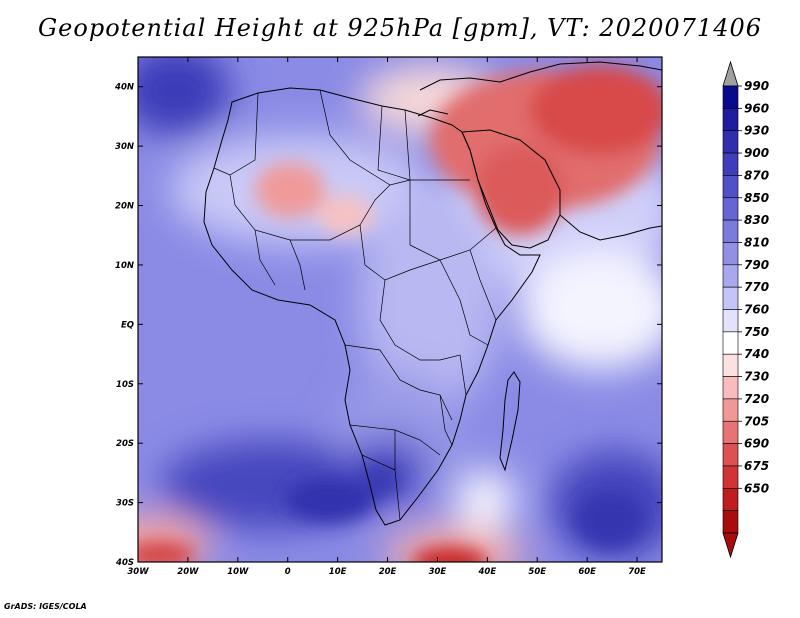 Image resolution: width=800 pixels, height=618 pixels. I want to click on colorbar-label: 690, so click(756, 444).